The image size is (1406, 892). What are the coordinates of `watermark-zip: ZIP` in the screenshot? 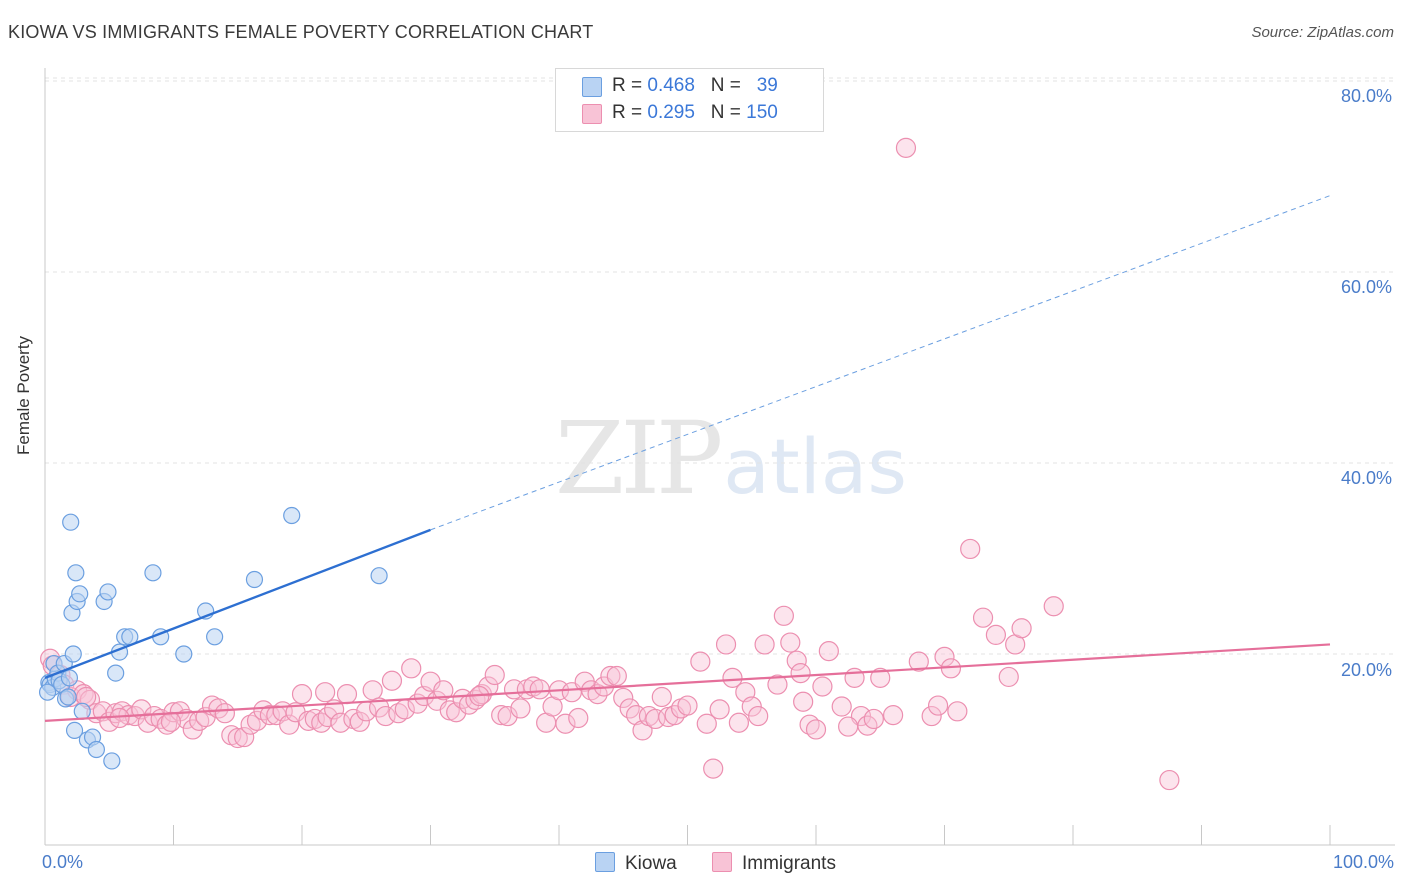 It's located at (639, 458).